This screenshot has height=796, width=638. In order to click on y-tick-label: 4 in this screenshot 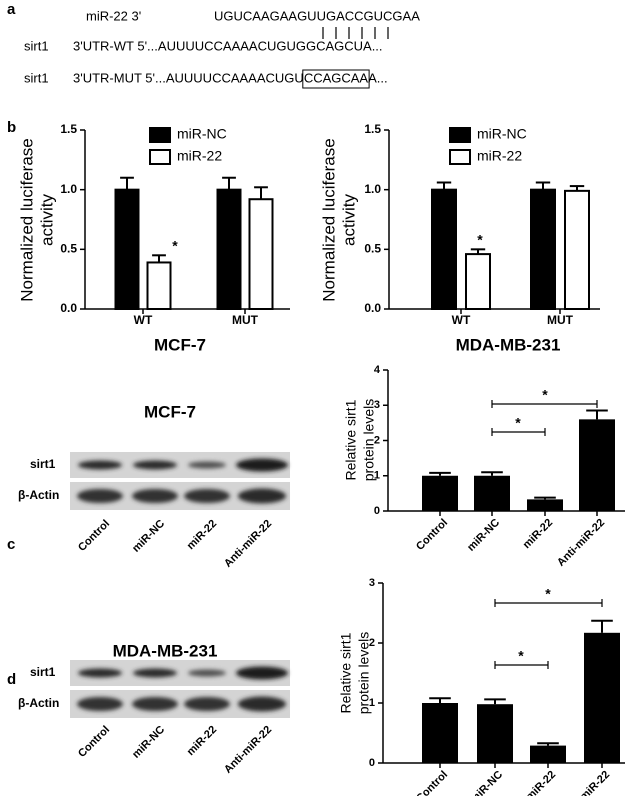, I will do `click(377, 370)`.